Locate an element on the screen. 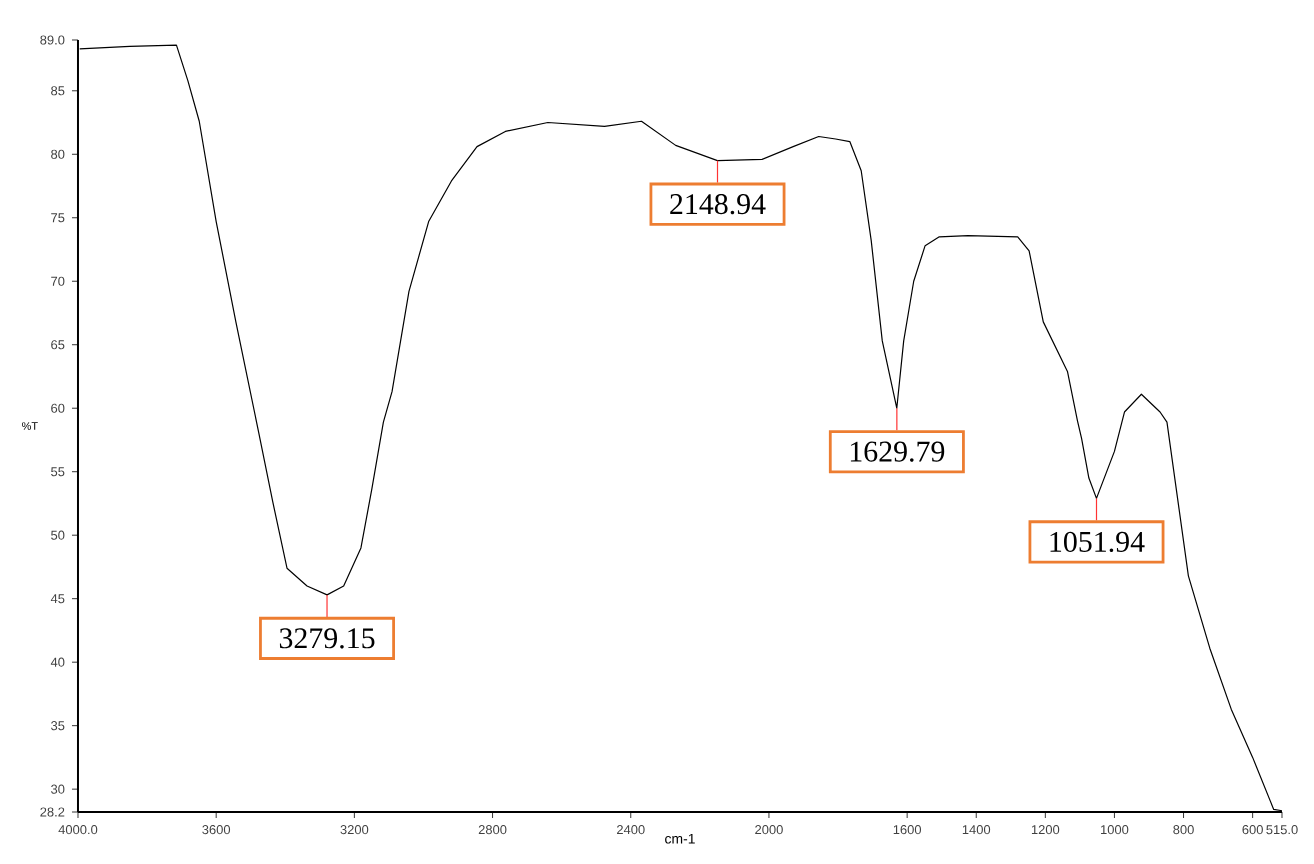 The image size is (1314, 864). annotation: 3279.15 is located at coordinates (327, 638).